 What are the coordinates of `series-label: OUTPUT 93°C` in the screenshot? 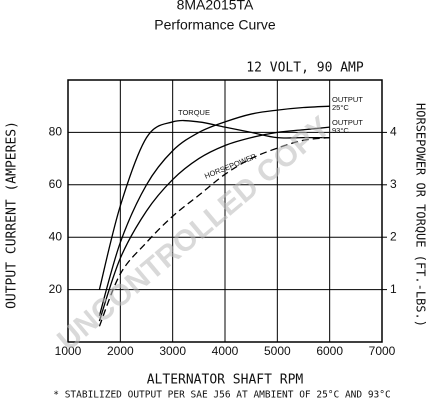 It's located at (347, 126).